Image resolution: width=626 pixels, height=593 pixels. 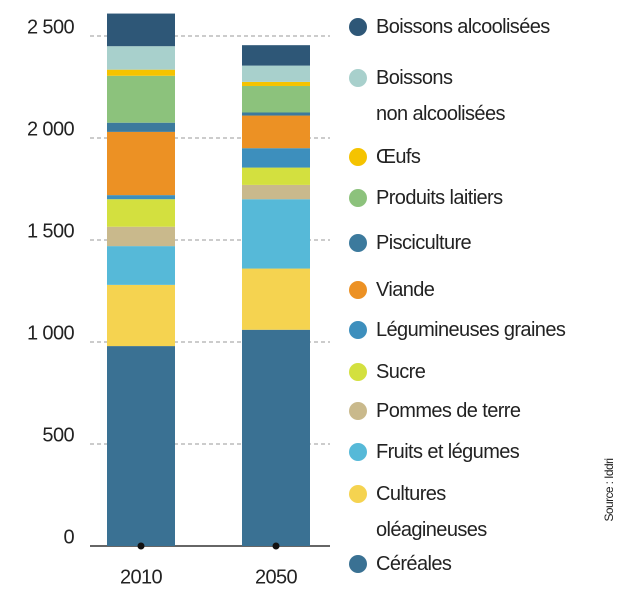 What do you see at coordinates (68, 537) in the screenshot?
I see `y-tick-label: 0` at bounding box center [68, 537].